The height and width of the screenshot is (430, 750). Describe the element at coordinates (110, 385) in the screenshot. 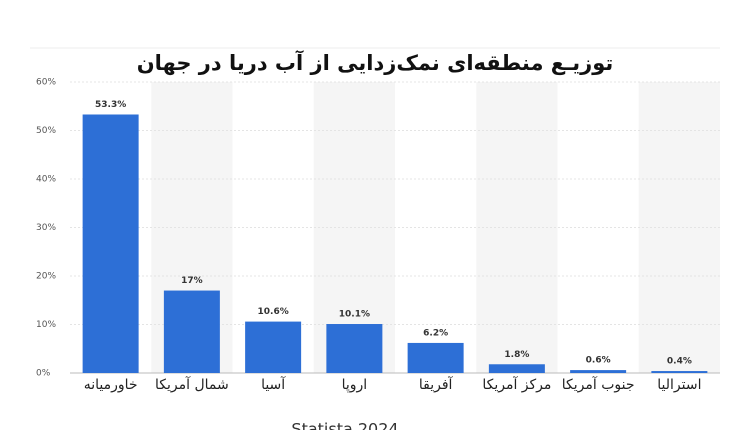

I see `x-tick-label: خاورمیانه` at that location.